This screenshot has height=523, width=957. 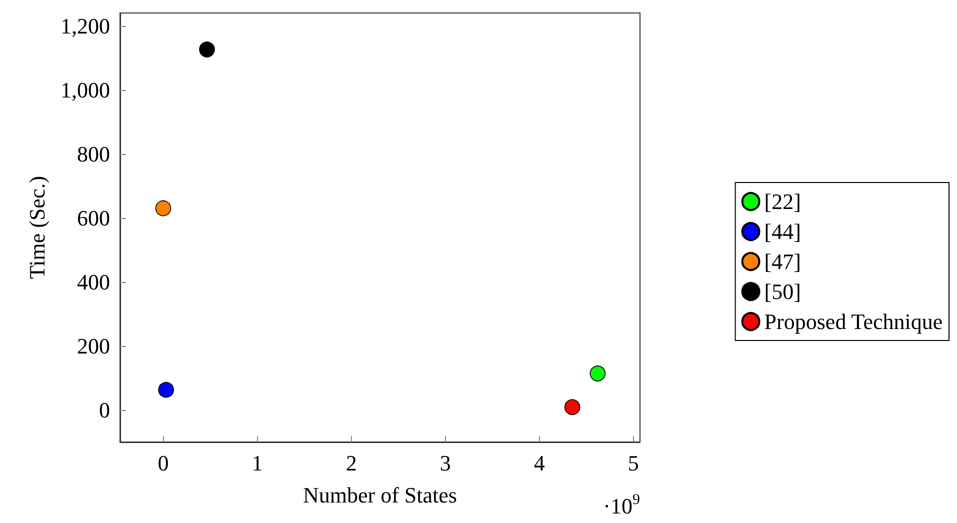 I want to click on legend-label: [22], so click(x=782, y=201).